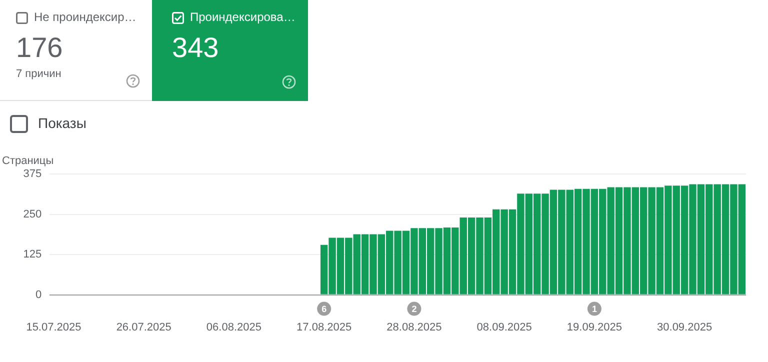  What do you see at coordinates (324, 327) in the screenshot?
I see `x-tick-label: 17.08.2025` at bounding box center [324, 327].